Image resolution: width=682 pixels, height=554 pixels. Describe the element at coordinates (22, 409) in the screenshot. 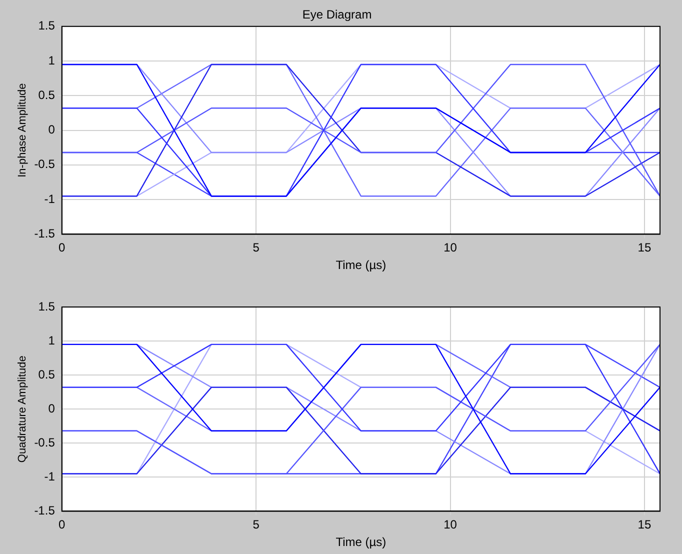

I see `y-axis-title: Quadrature Amplitude` at that location.